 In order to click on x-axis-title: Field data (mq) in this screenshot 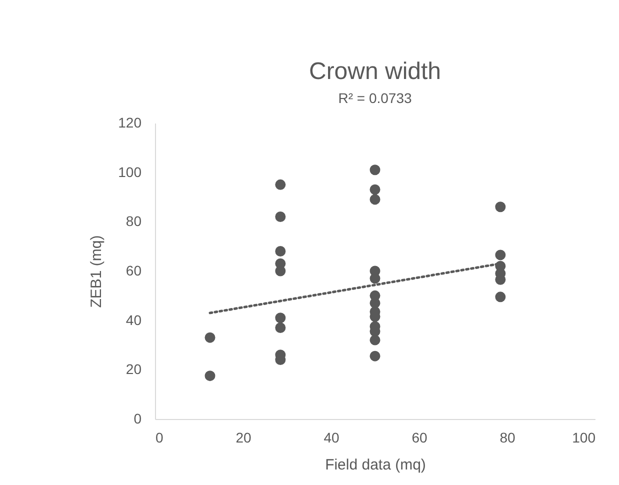, I will do `click(375, 465)`.